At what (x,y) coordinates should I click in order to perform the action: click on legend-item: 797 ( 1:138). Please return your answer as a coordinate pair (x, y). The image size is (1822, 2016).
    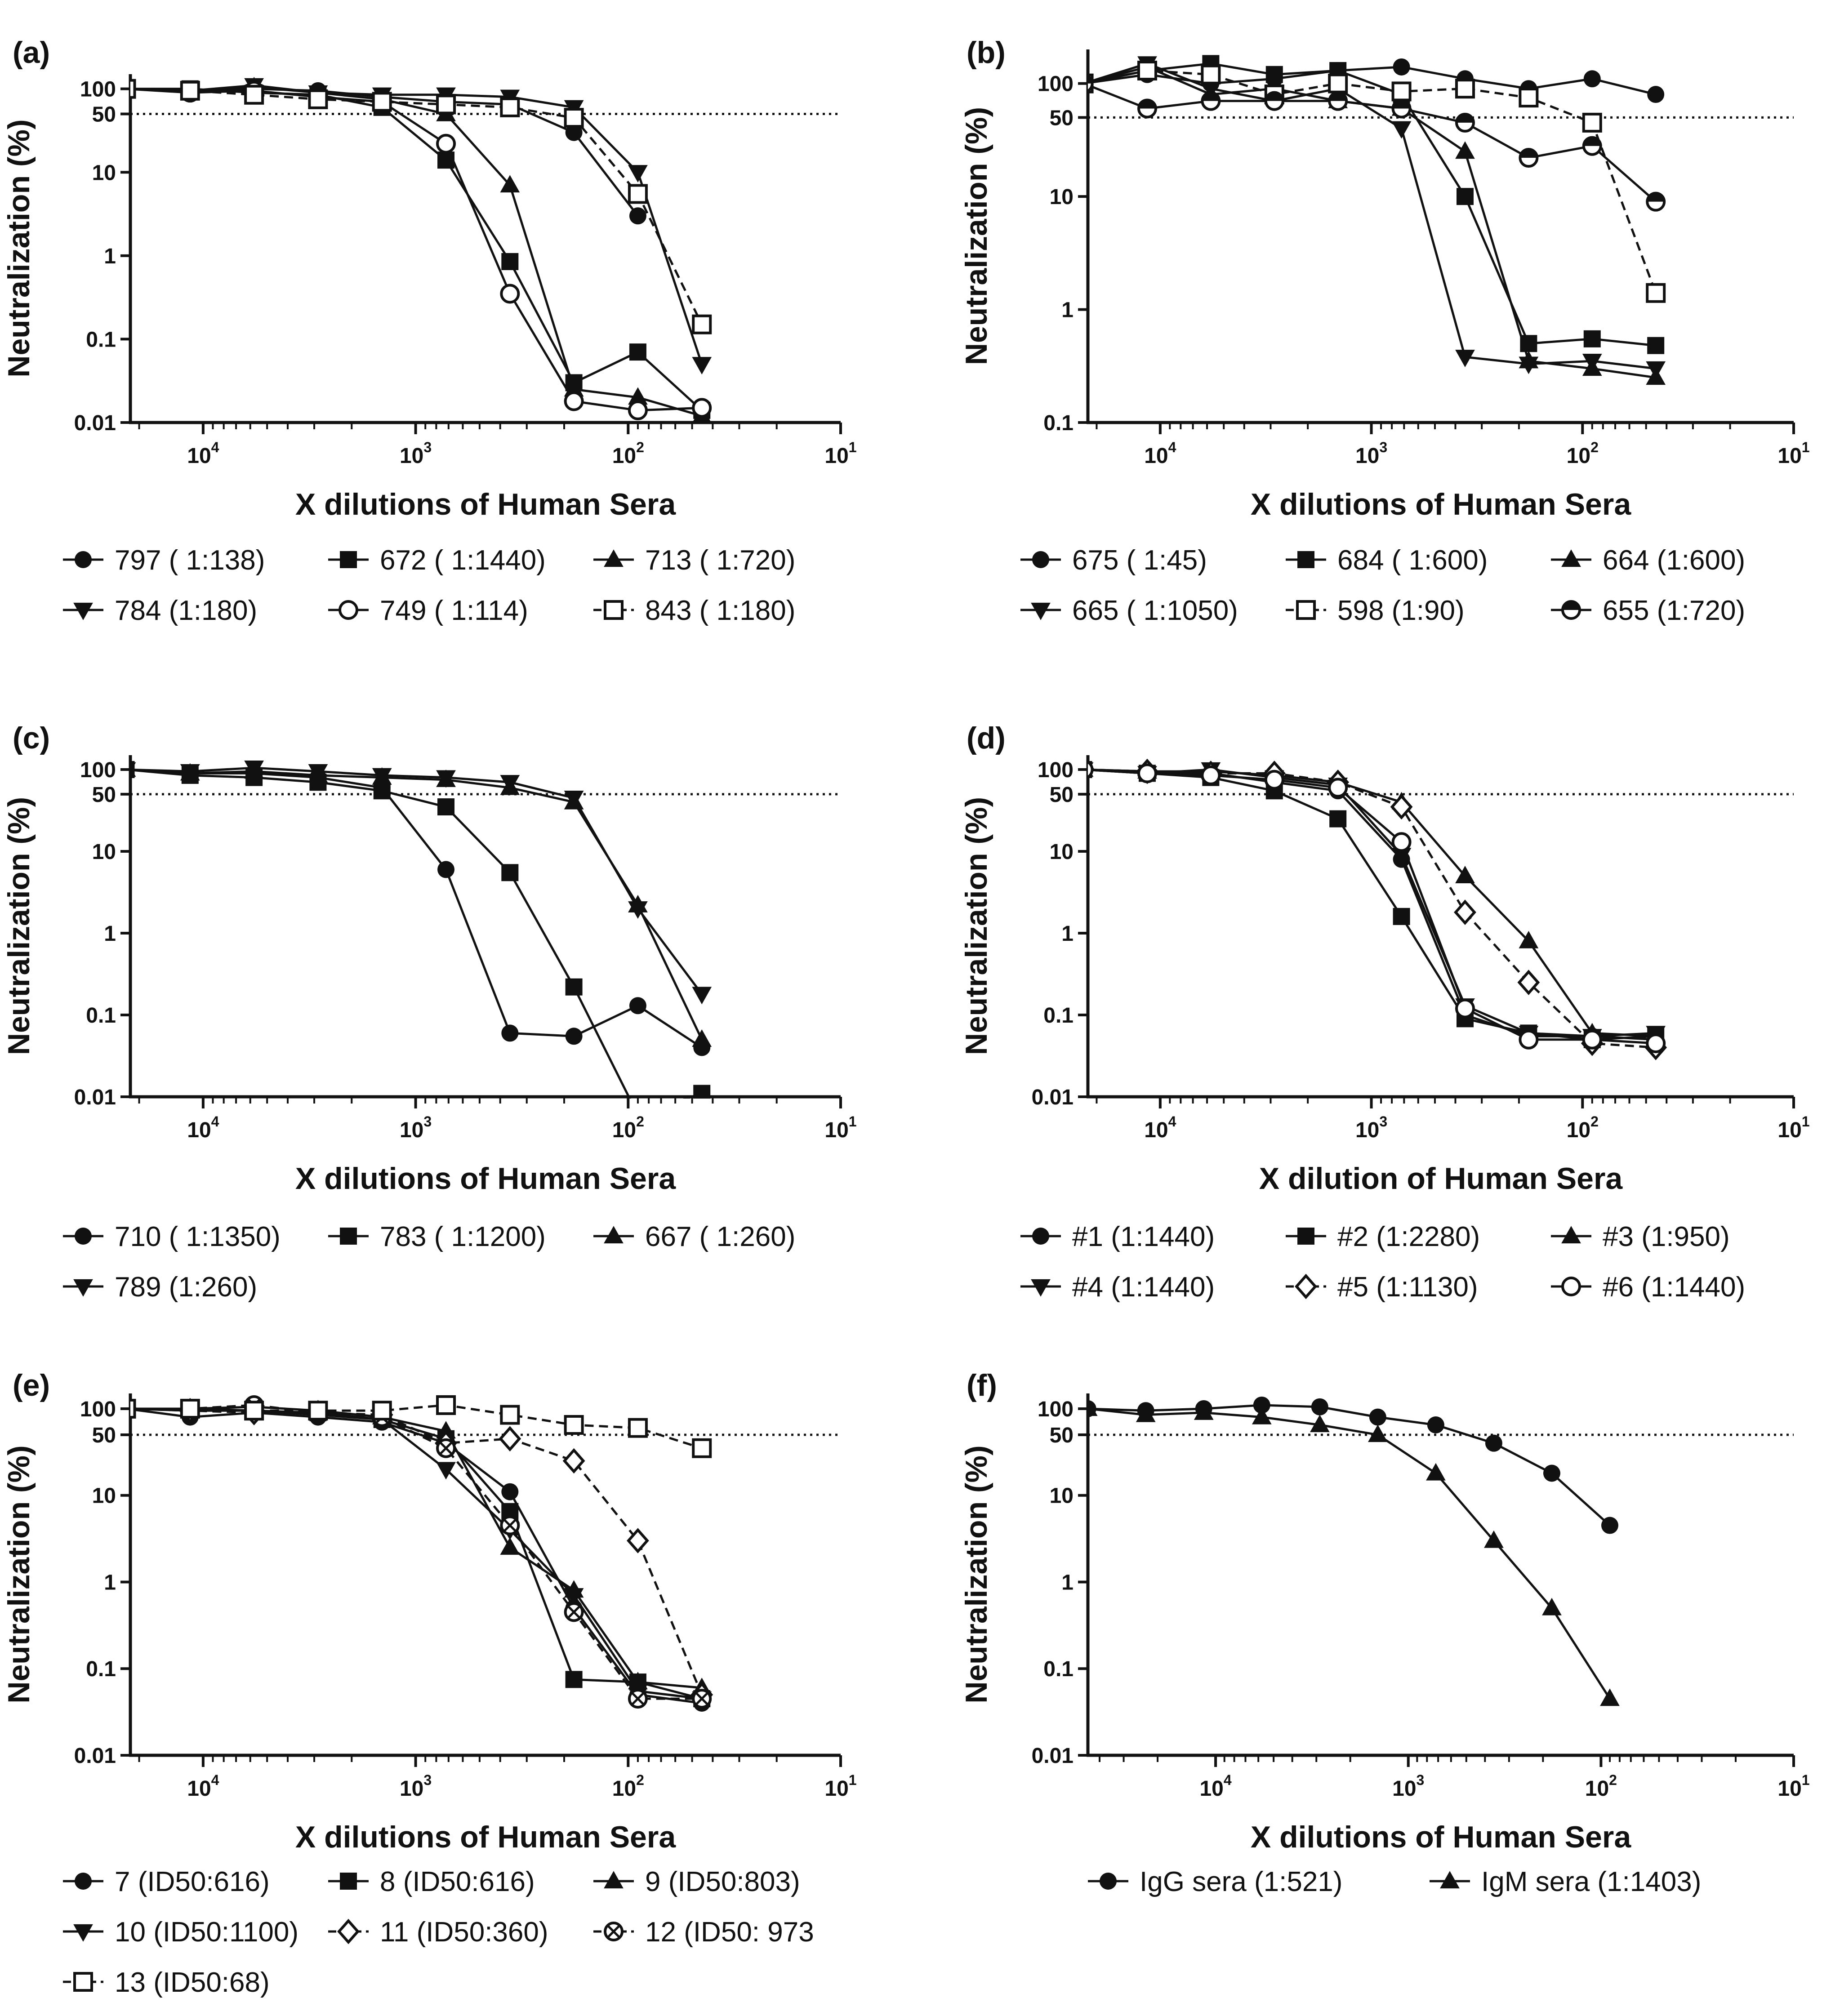
    Looking at the image, I should click on (164, 560).